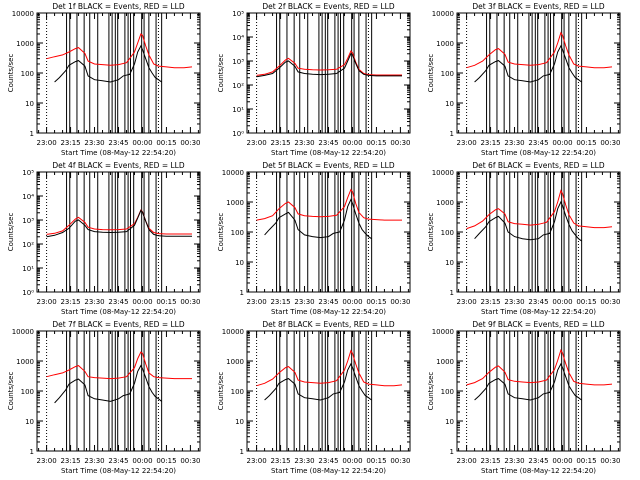 Image resolution: width=640 pixels, height=480 pixels. What do you see at coordinates (447, 74) in the screenshot?
I see `y-tick-label: 100` at bounding box center [447, 74].